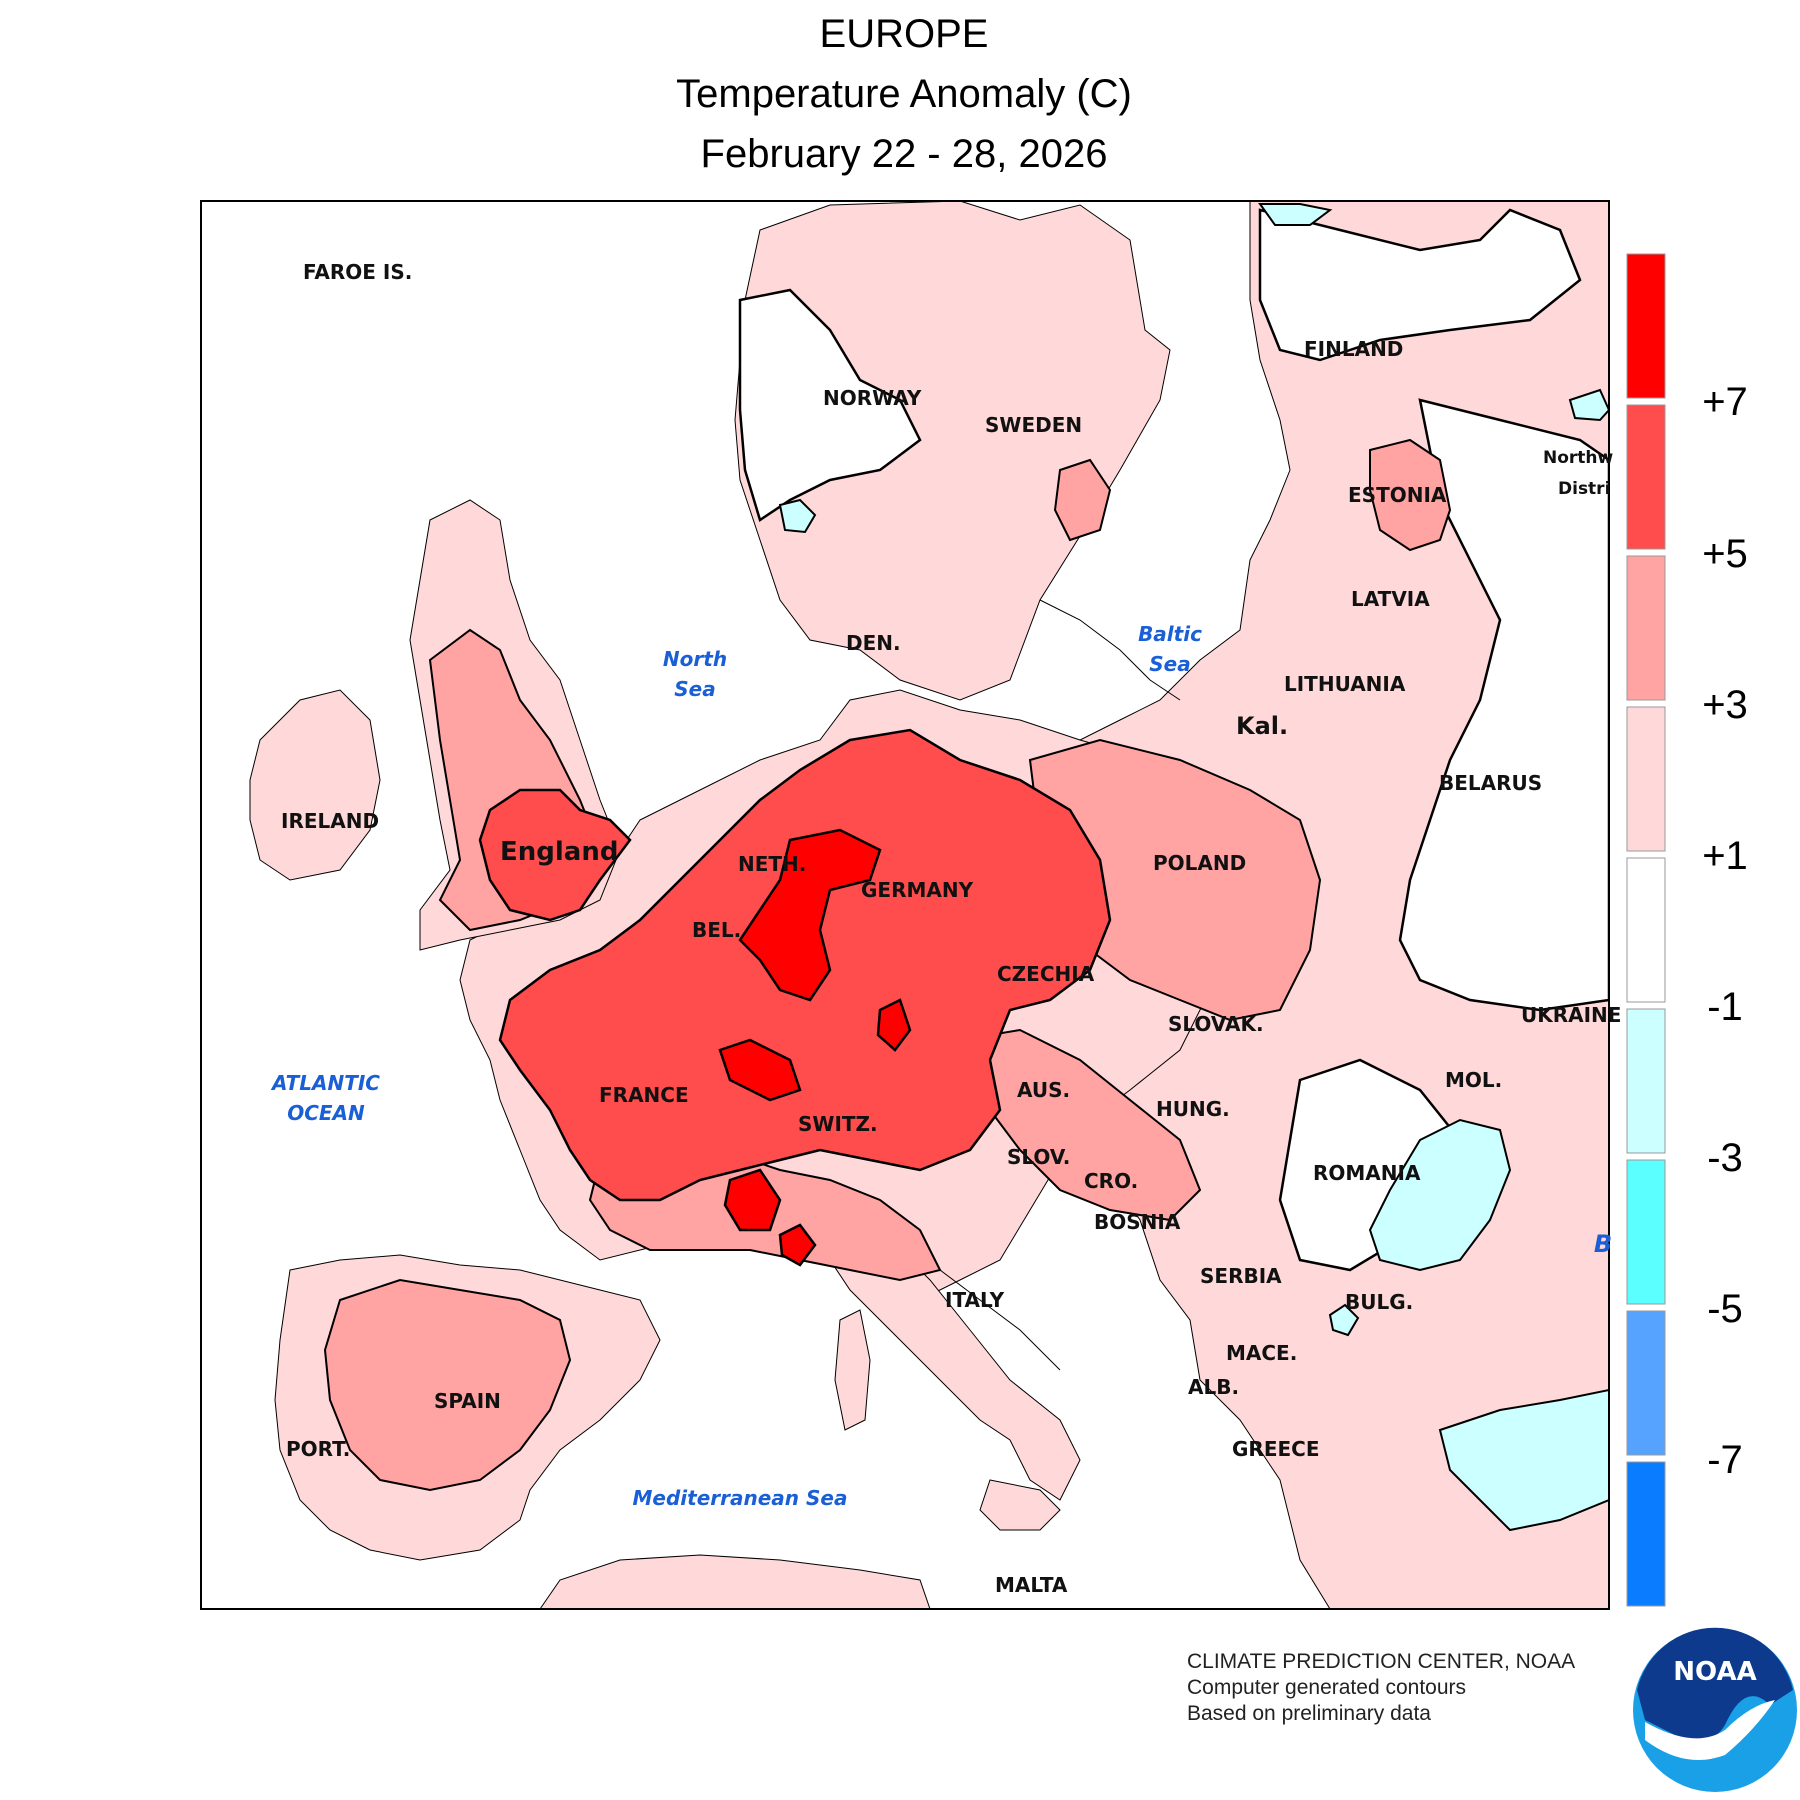 This screenshot has height=1800, width=1800. What do you see at coordinates (1440, 1195) in the screenshot?
I see `cool-ukraine-southwest` at bounding box center [1440, 1195].